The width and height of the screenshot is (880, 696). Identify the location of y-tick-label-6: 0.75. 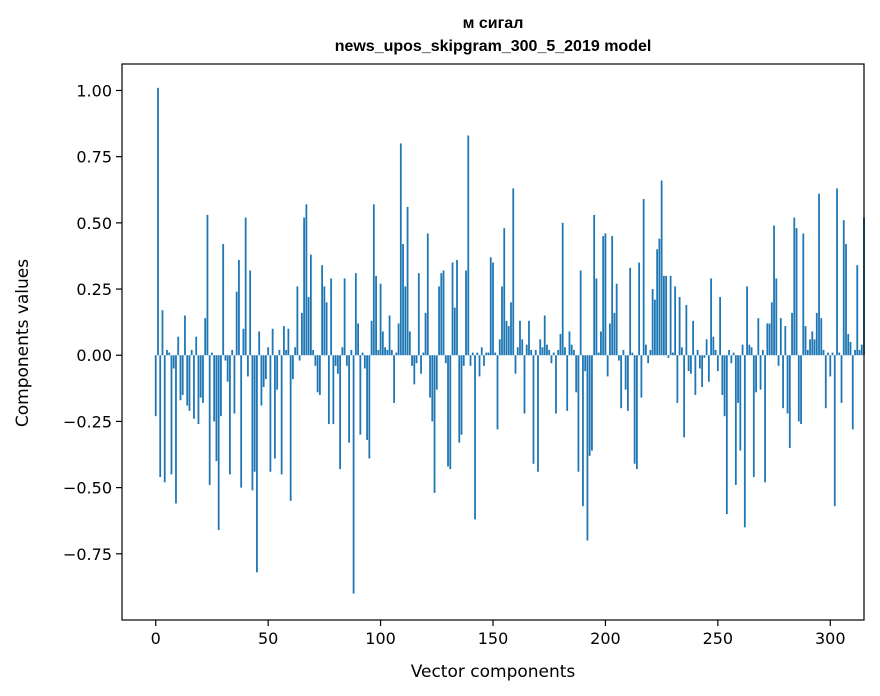
(94, 157).